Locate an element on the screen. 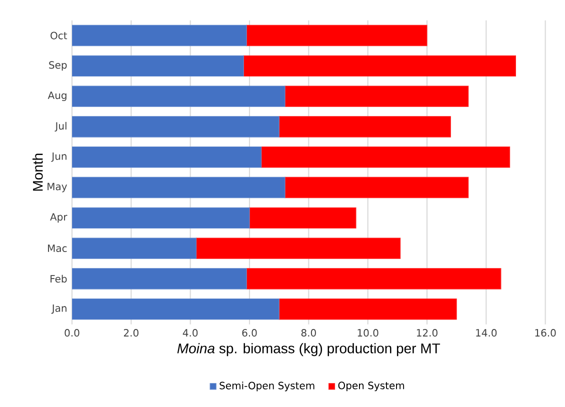  x-tick-label: 6.0 is located at coordinates (249, 333).